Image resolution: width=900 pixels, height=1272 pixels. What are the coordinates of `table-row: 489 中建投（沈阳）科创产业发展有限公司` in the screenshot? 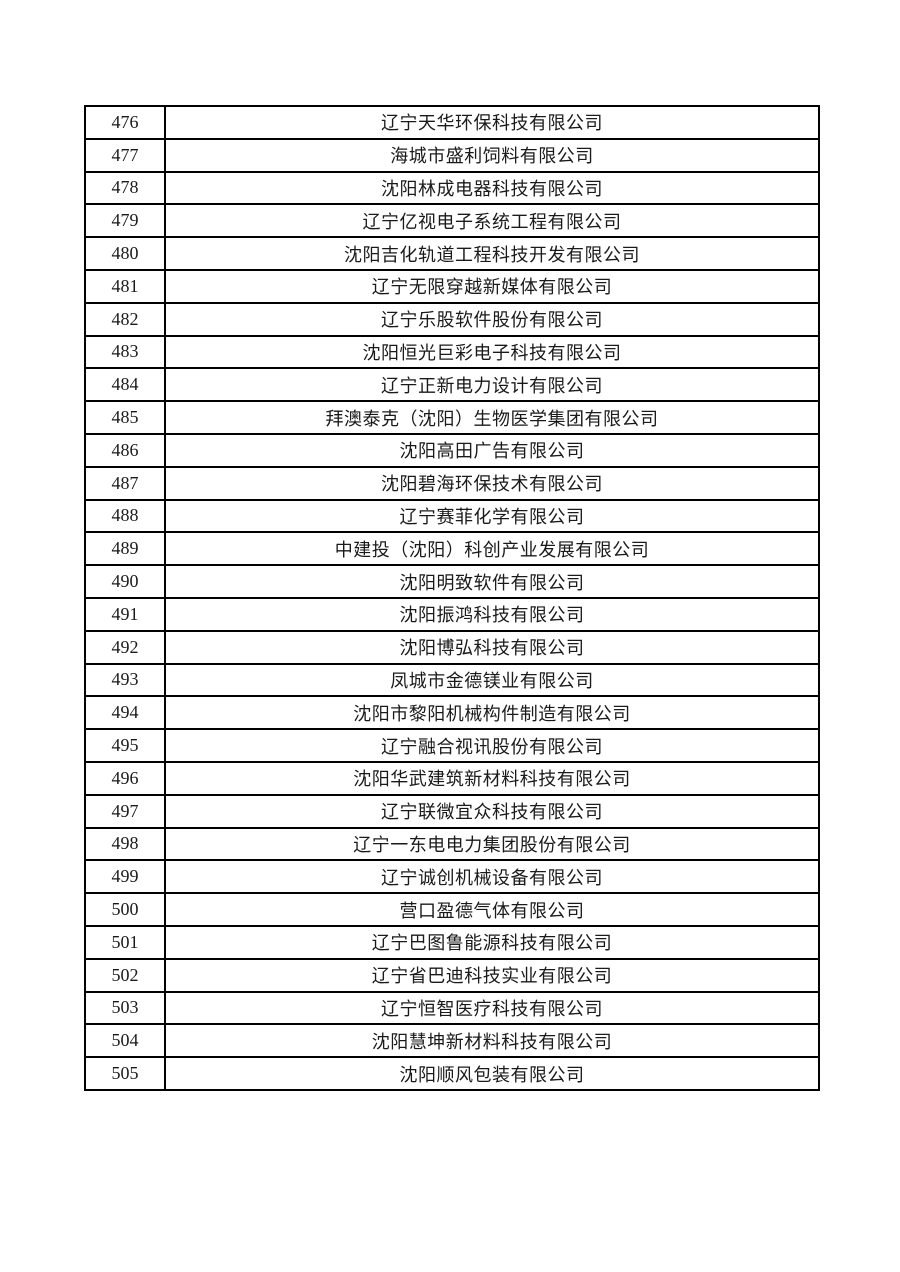 It's located at (452, 549).